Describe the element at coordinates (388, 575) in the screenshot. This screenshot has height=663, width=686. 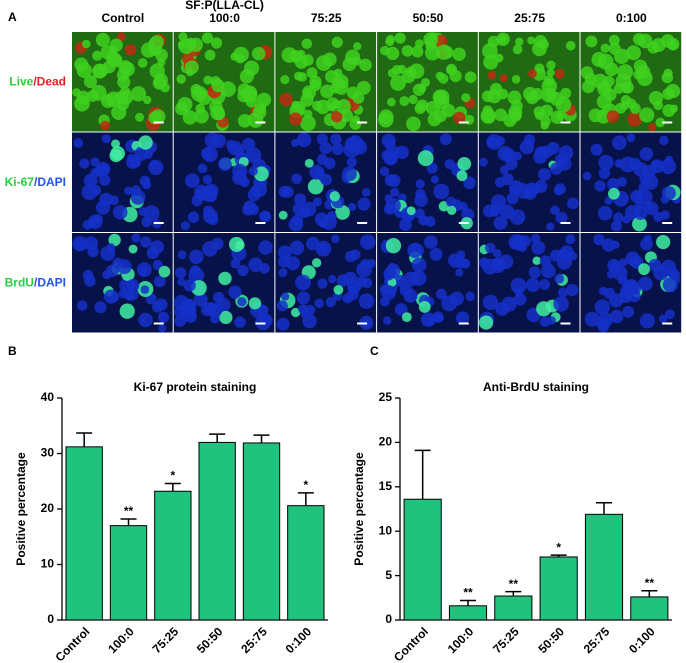
I see `y-tick-label: 5` at that location.